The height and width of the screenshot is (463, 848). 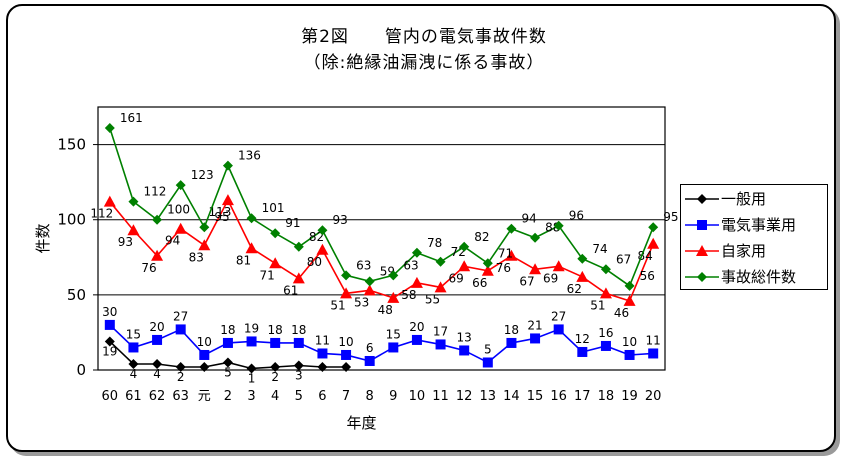 I want to click on data-label: 46, so click(x=621, y=313).